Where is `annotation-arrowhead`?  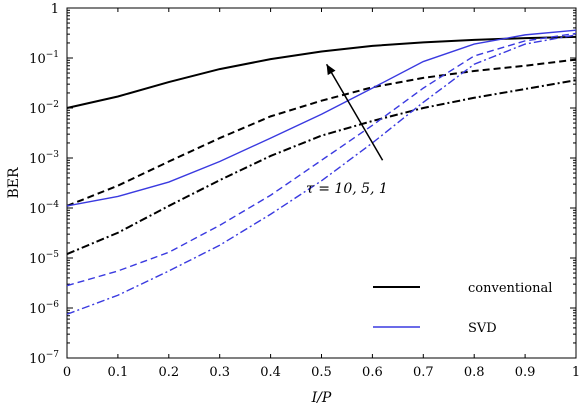 annotation-arrowhead is located at coordinates (331, 70).